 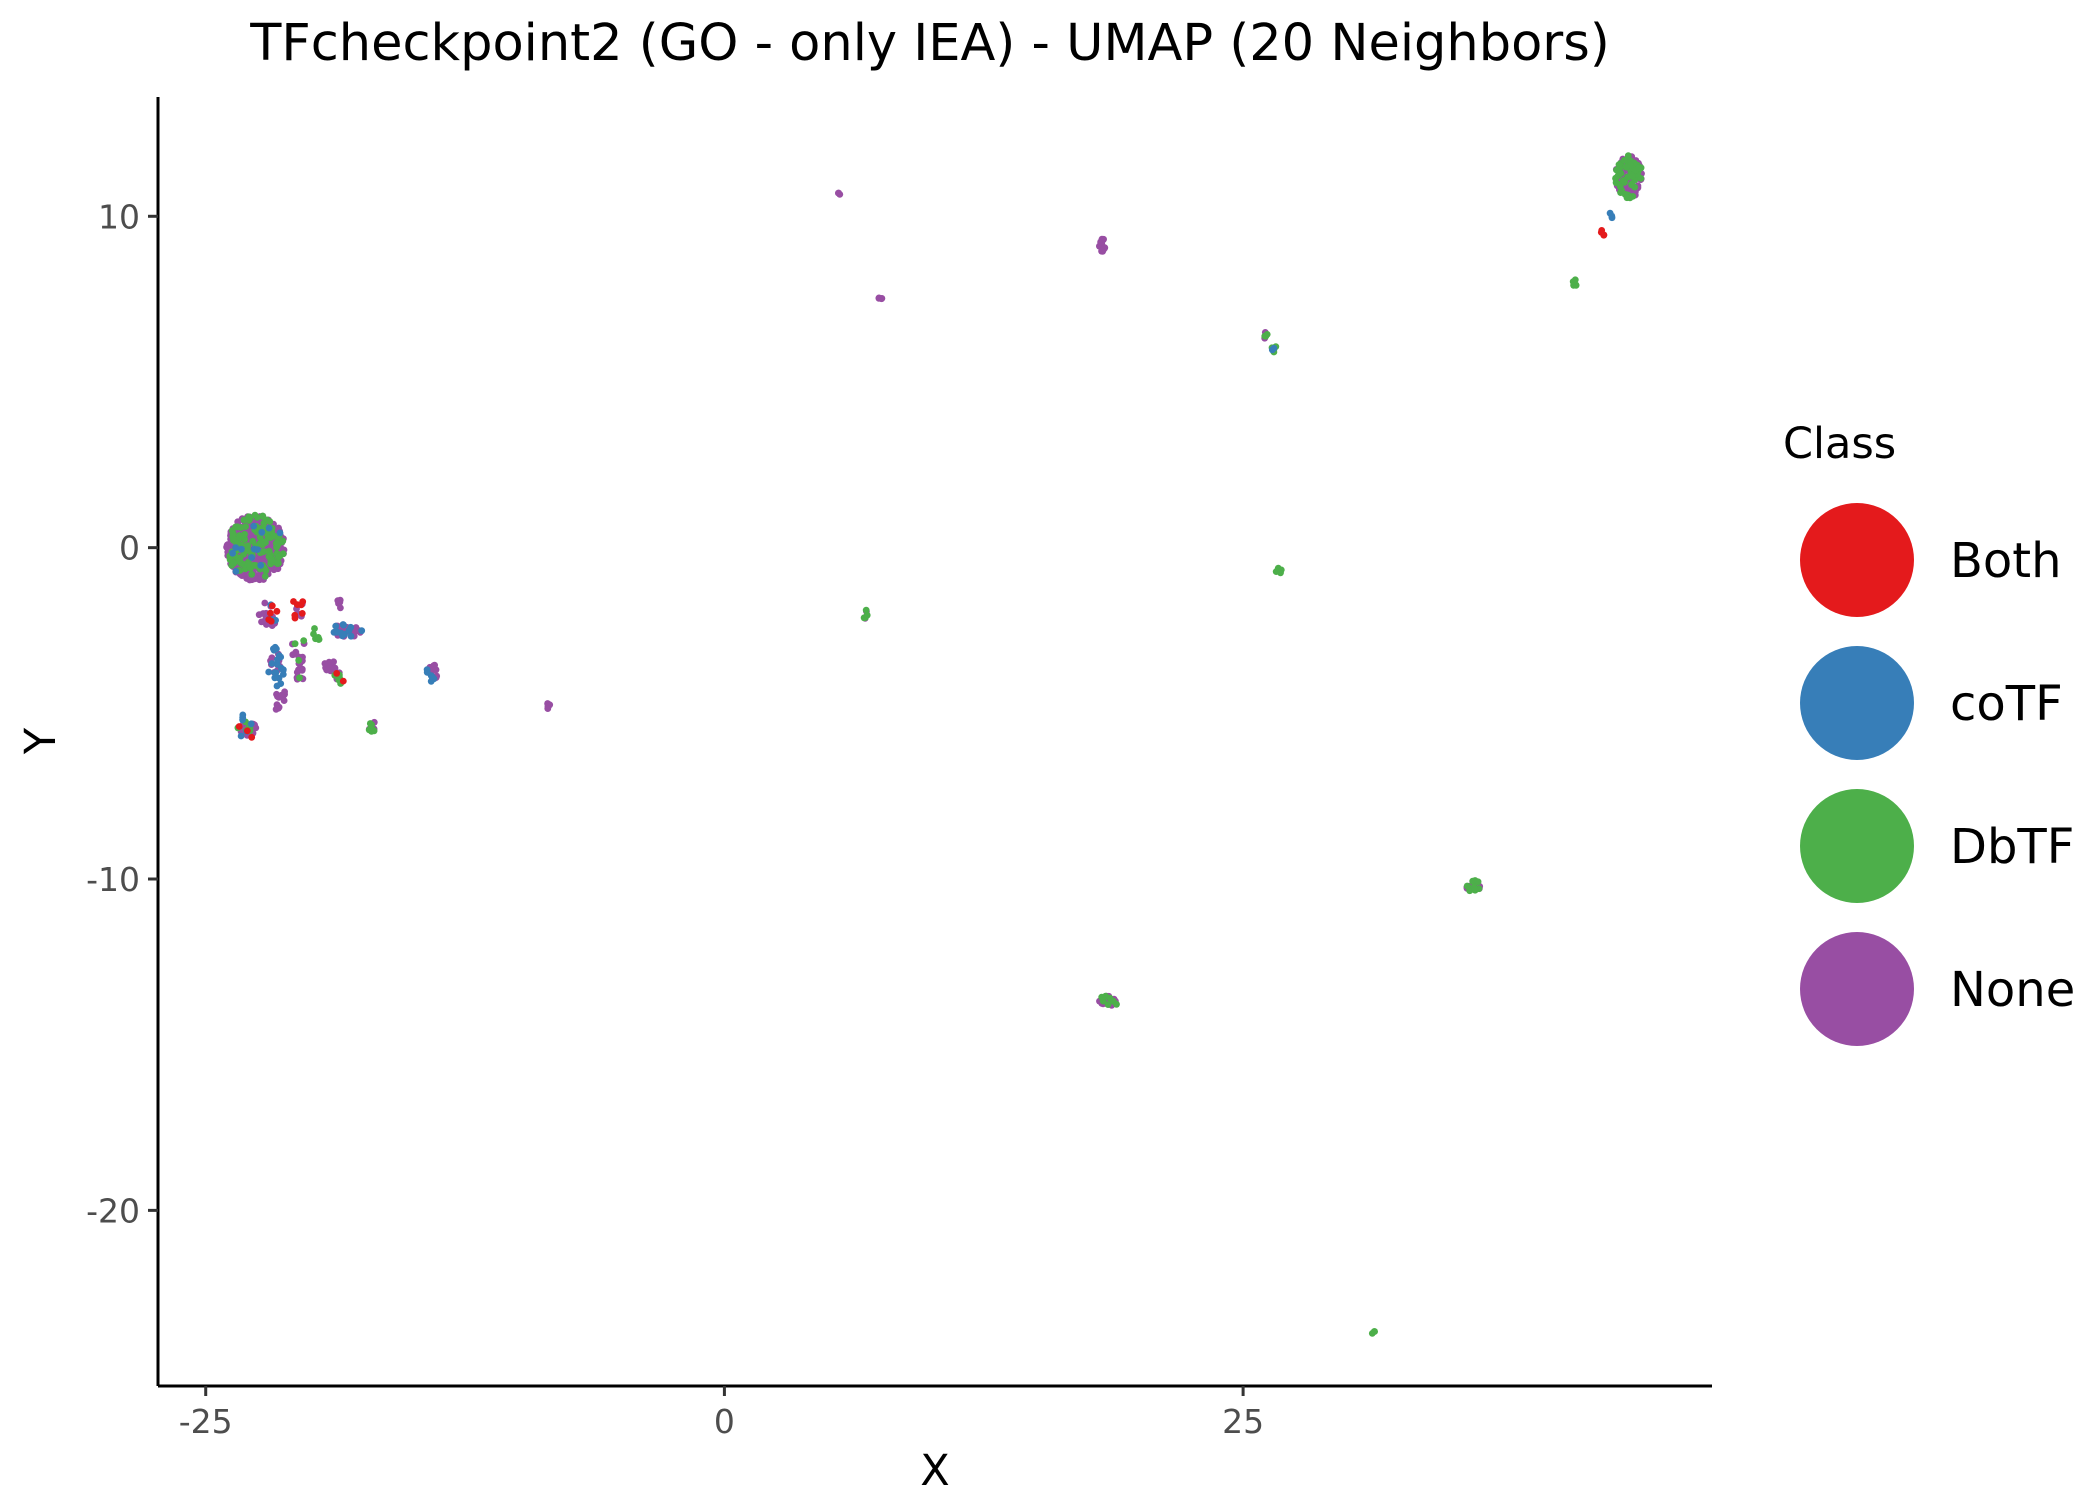 I want to click on x-axis-title: X, so click(x=934, y=1471).